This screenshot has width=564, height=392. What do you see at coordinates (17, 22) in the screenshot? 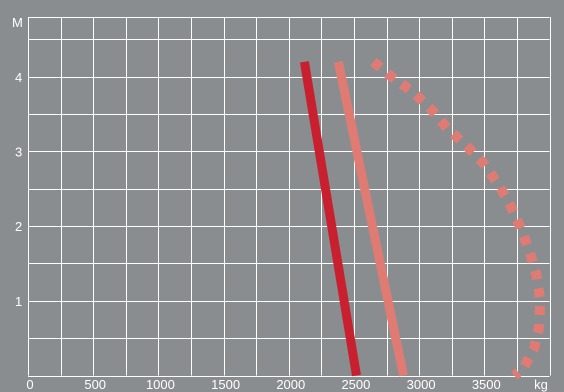
I see `y-axis-label: M` at bounding box center [17, 22].